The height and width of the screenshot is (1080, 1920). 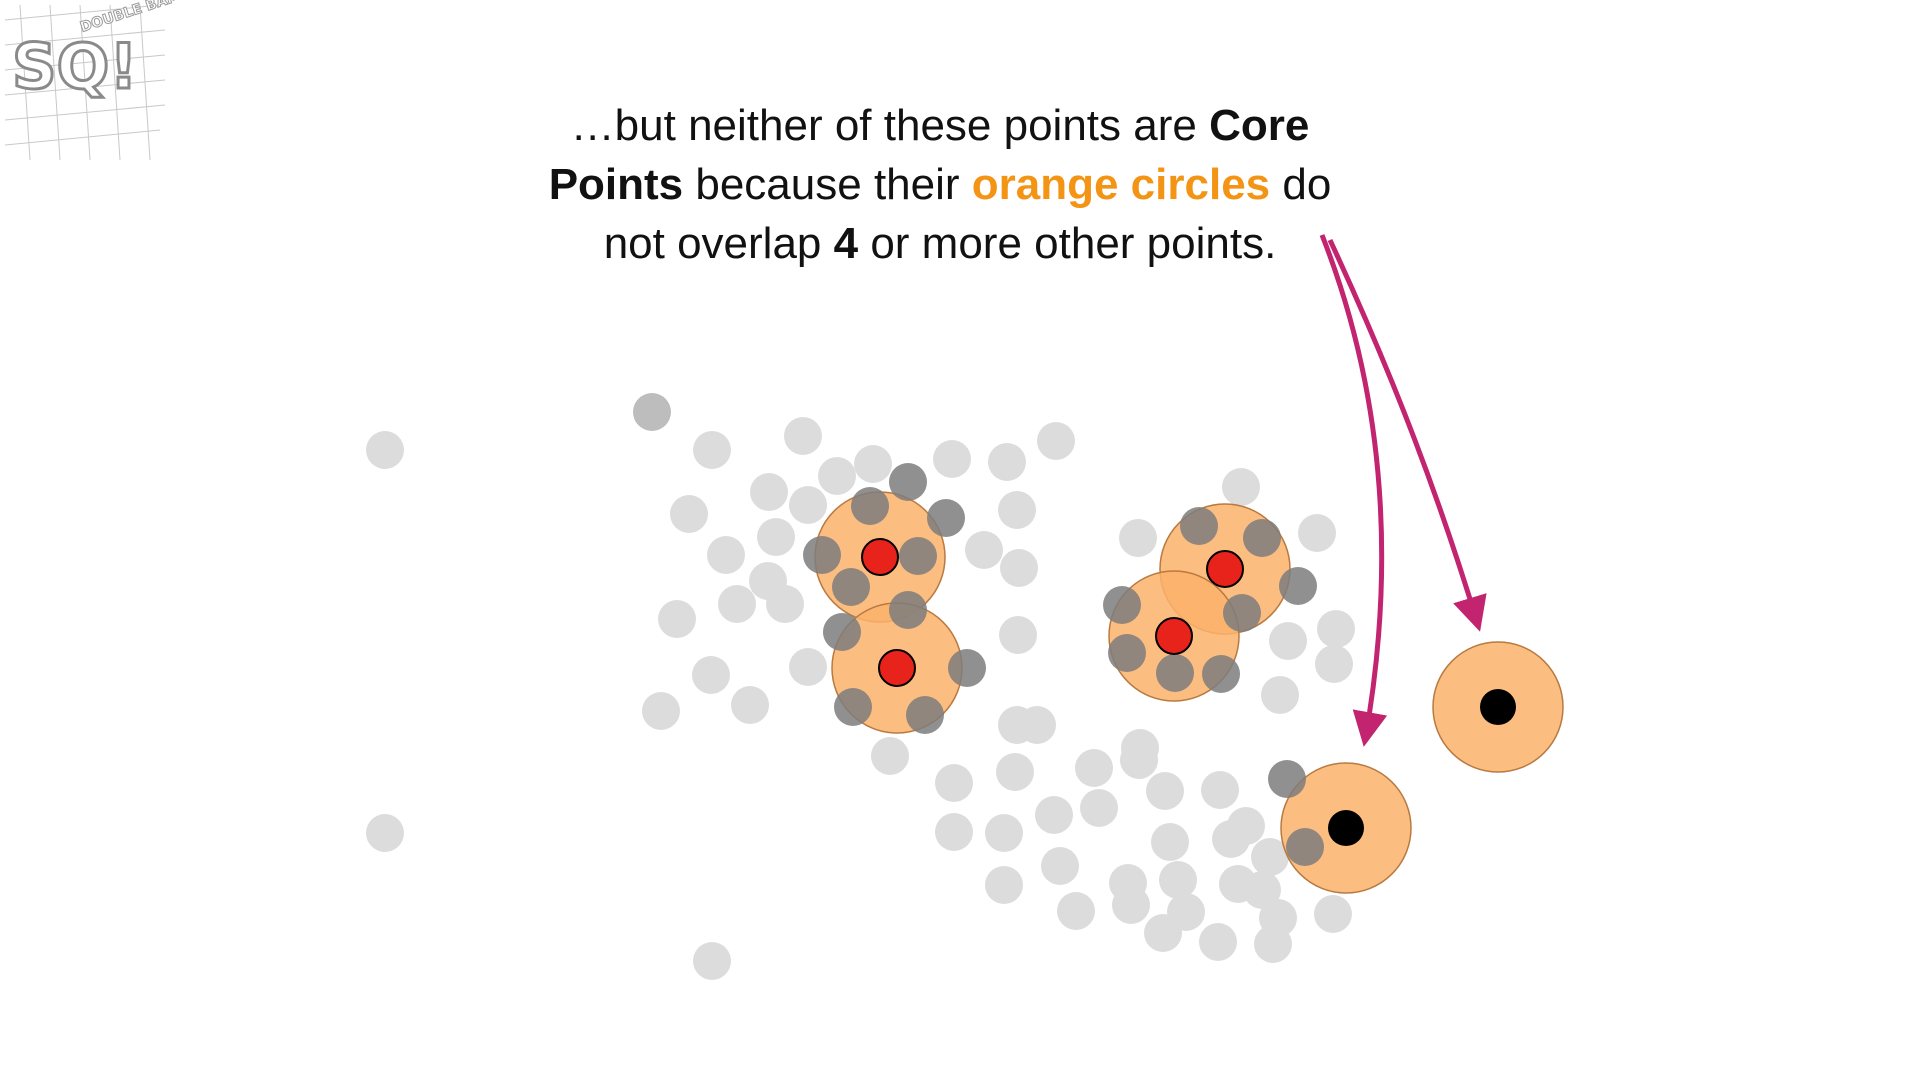 I want to click on caption-text: or more other points., so click(x=1067, y=243).